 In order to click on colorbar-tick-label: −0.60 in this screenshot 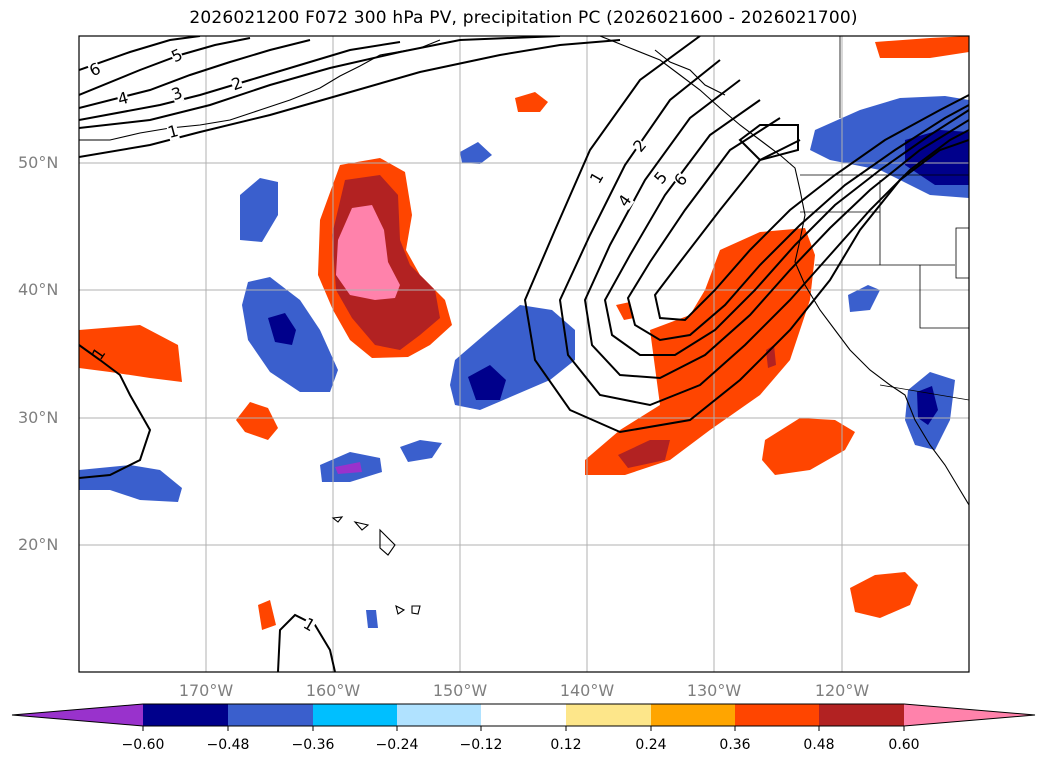, I will do `click(143, 745)`.